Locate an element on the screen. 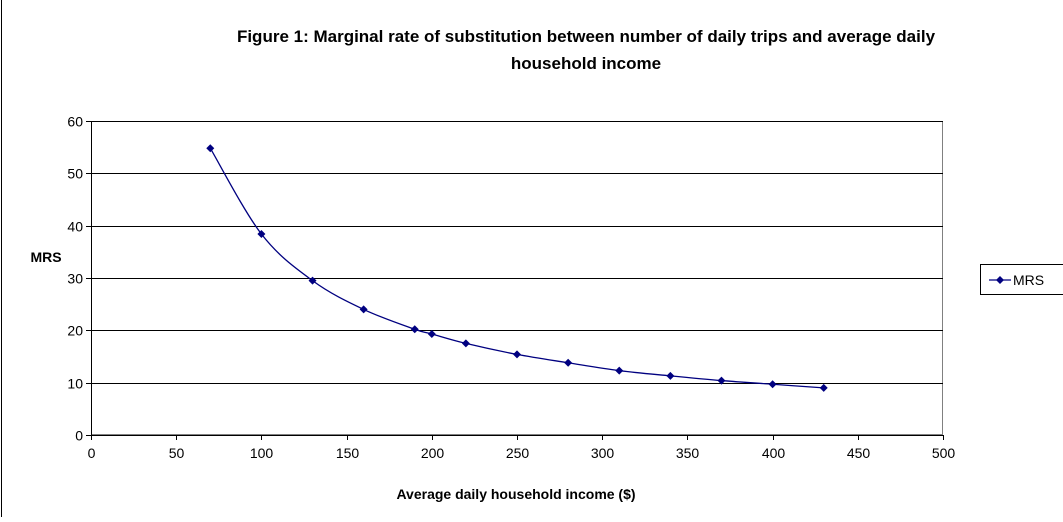  y-tick-label: 20 is located at coordinates (75, 331).